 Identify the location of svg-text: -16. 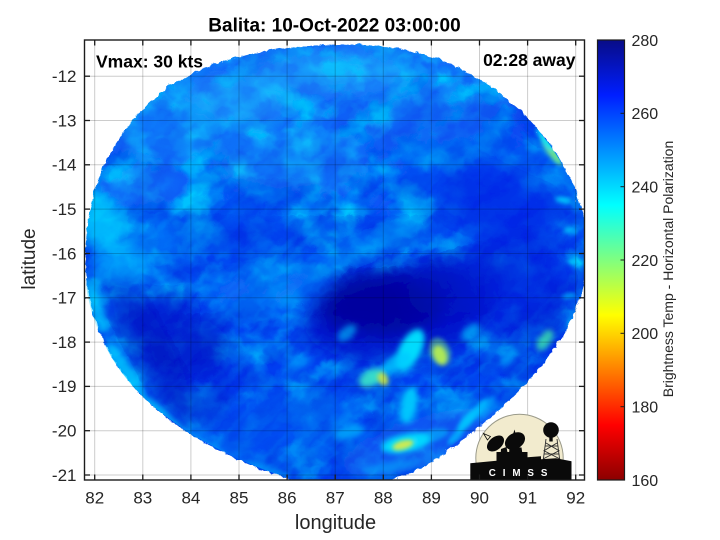
(64, 253).